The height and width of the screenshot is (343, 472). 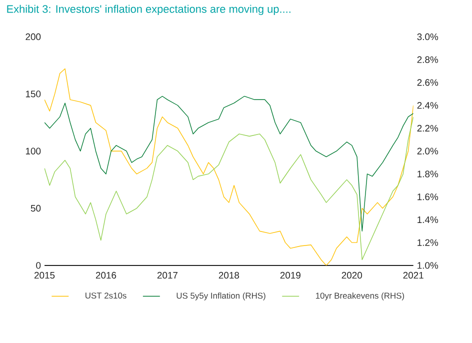 I want to click on x-tick-label: 2015, so click(x=44, y=275).